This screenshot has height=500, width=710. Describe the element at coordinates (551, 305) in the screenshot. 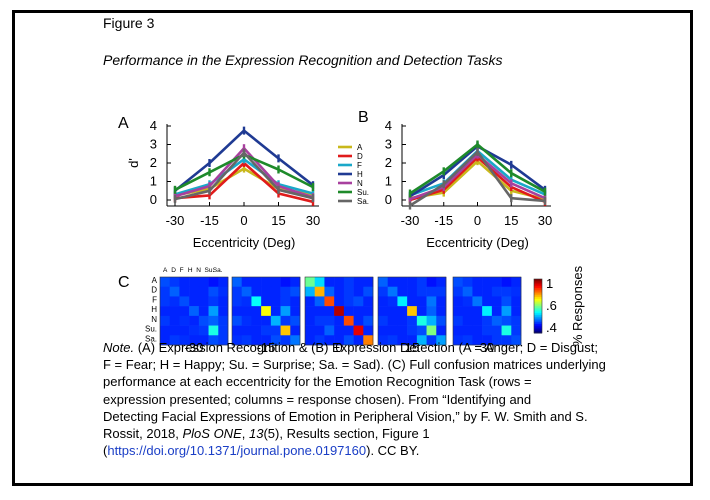

I see `colorbar-tick-label: .6` at that location.